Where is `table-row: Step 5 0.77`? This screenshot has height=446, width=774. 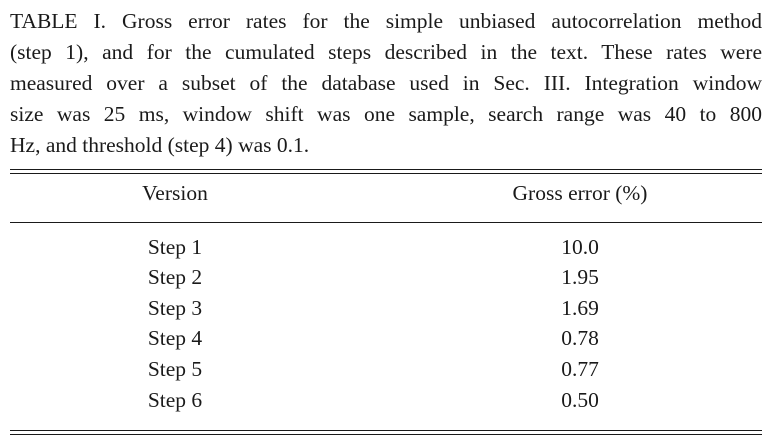 table-row: Step 5 0.77 is located at coordinates (386, 369).